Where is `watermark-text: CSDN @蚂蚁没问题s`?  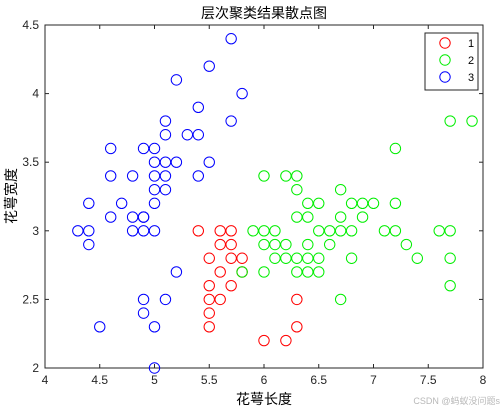 watermark-text: CSDN @蚂蚁没问题s is located at coordinates (456, 401).